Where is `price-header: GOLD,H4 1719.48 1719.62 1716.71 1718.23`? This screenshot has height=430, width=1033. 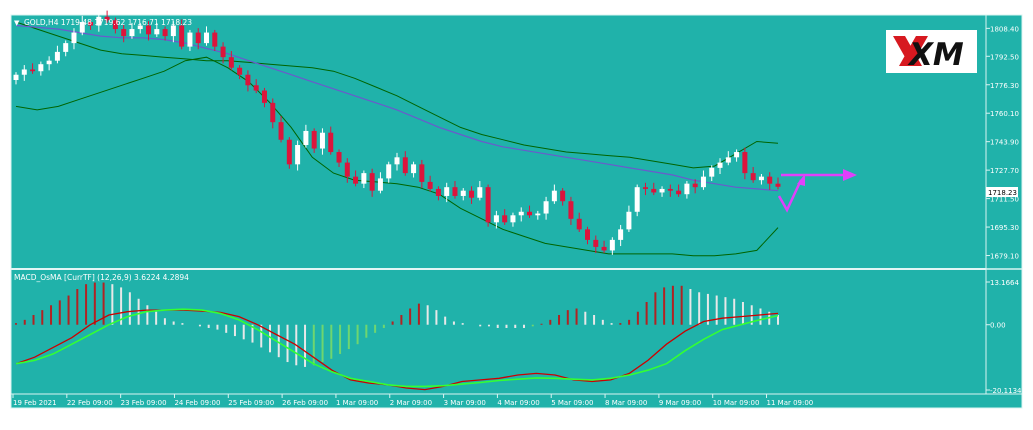 price-header: GOLD,H4 1719.48 1719.62 1716.71 1718.23 is located at coordinates (108, 22).